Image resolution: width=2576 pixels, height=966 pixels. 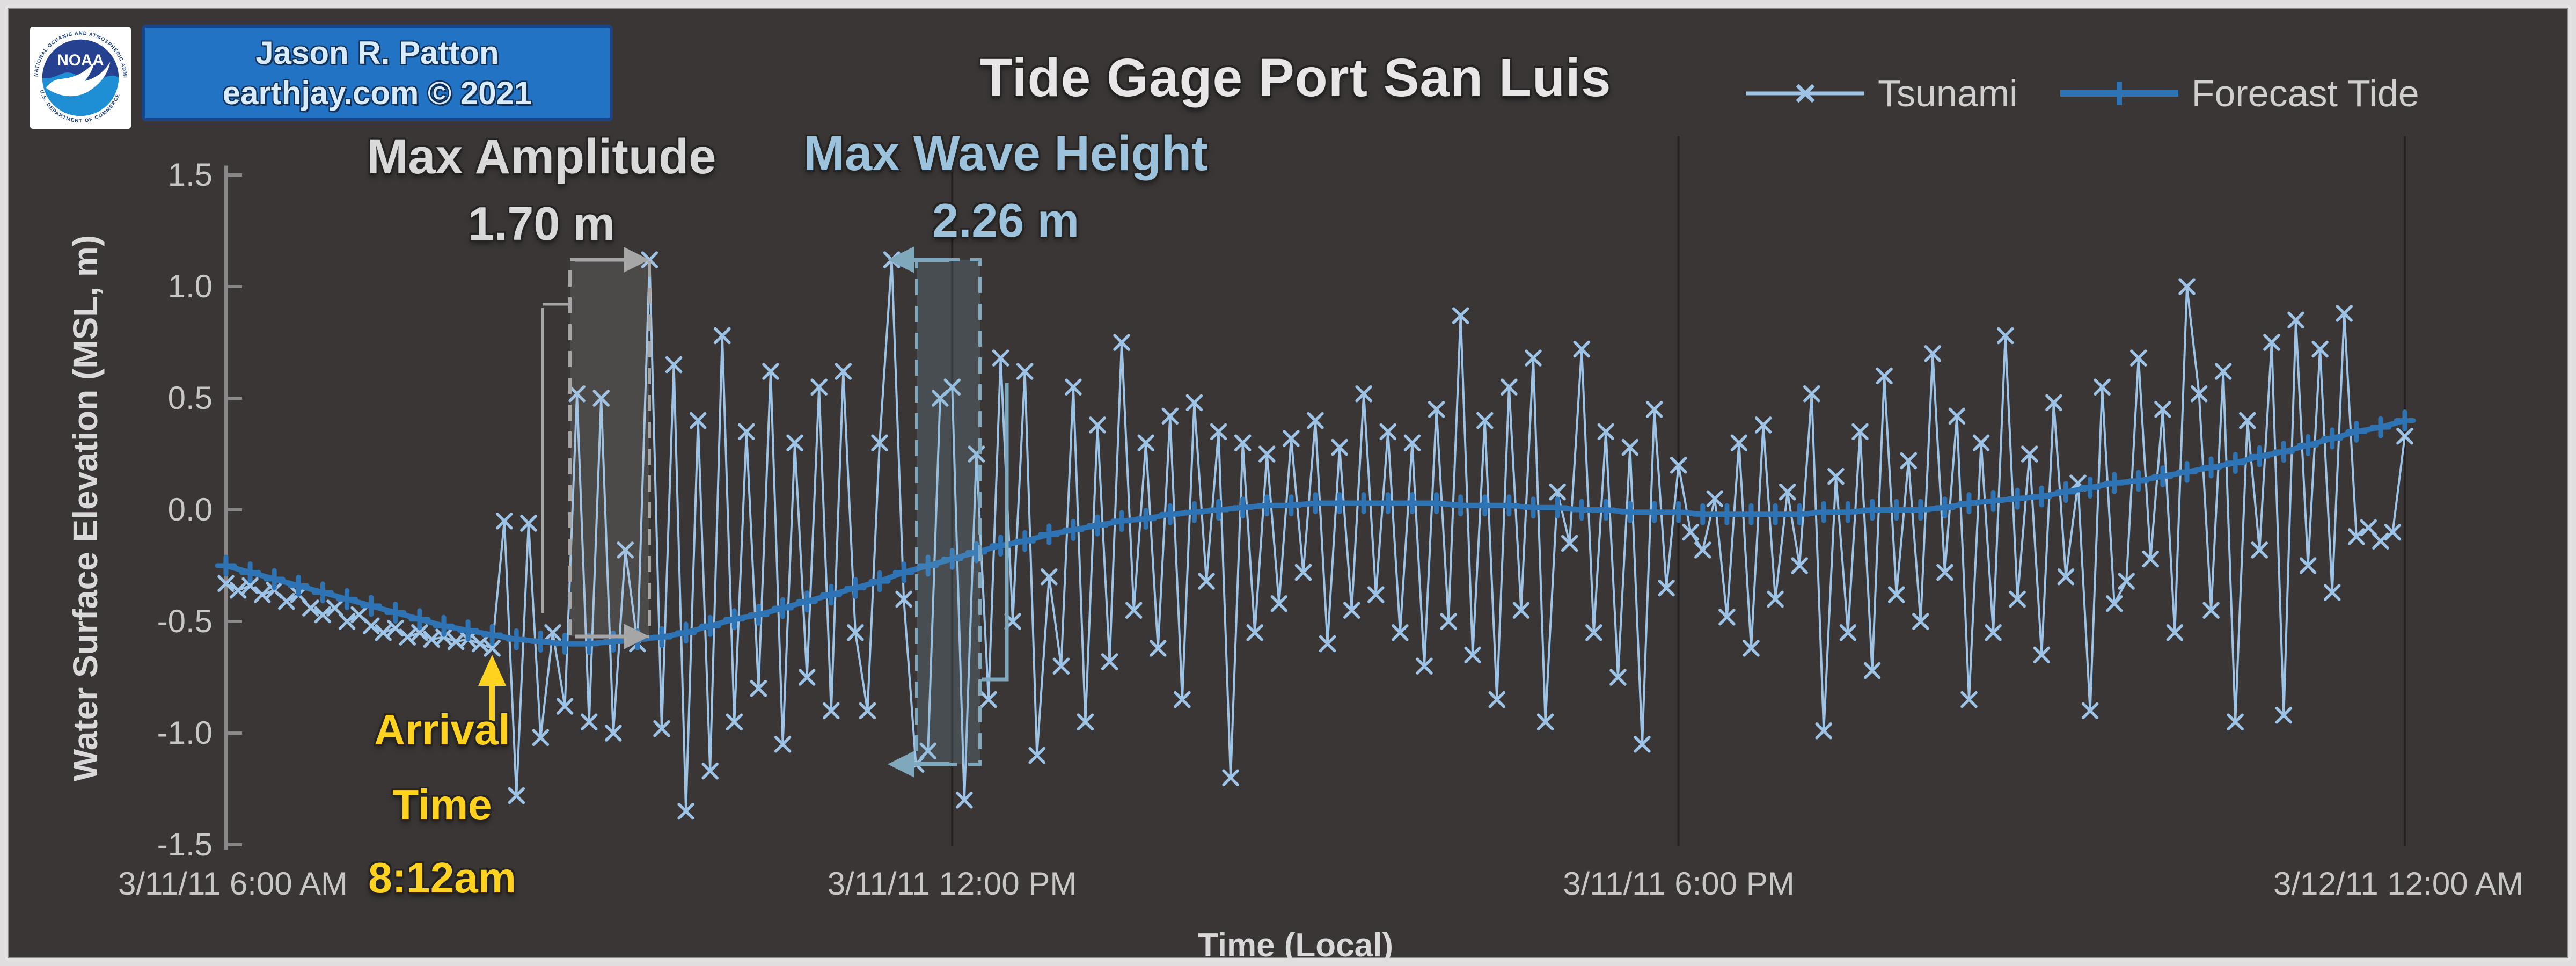 I want to click on max-amplitude-range-box, so click(x=609, y=448).